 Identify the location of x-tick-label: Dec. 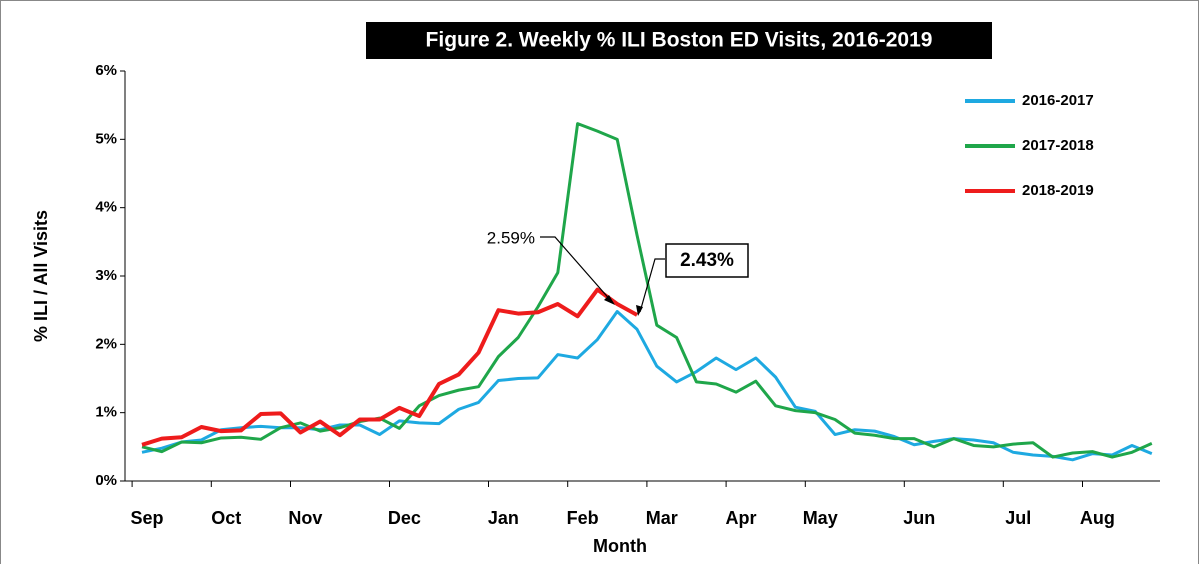
(404, 518).